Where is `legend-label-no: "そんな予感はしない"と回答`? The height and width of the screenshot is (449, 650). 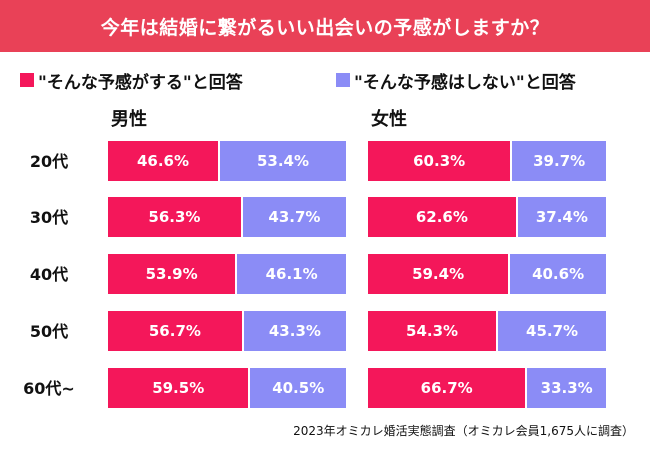
legend-label-no: "そんな予感はしない"と回答 is located at coordinates (465, 82).